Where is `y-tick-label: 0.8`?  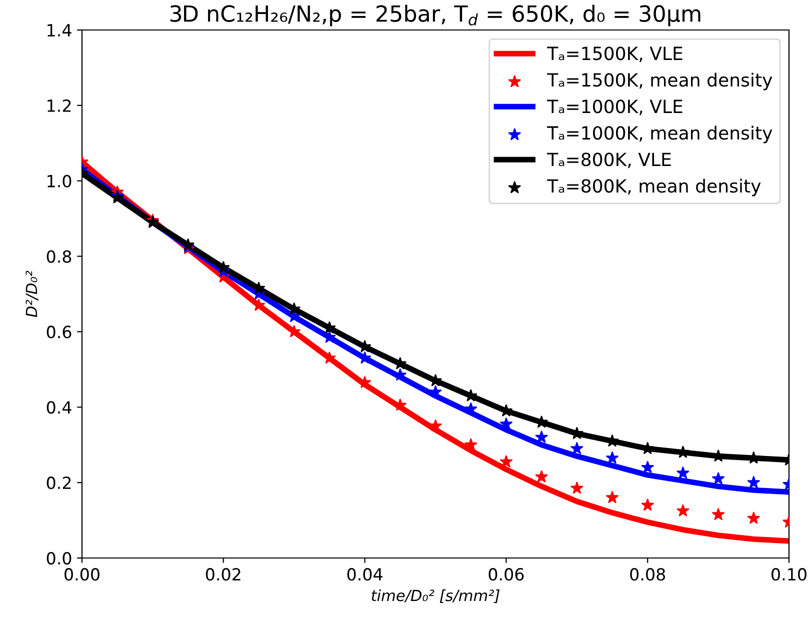
y-tick-label: 0.8 is located at coordinates (59, 256).